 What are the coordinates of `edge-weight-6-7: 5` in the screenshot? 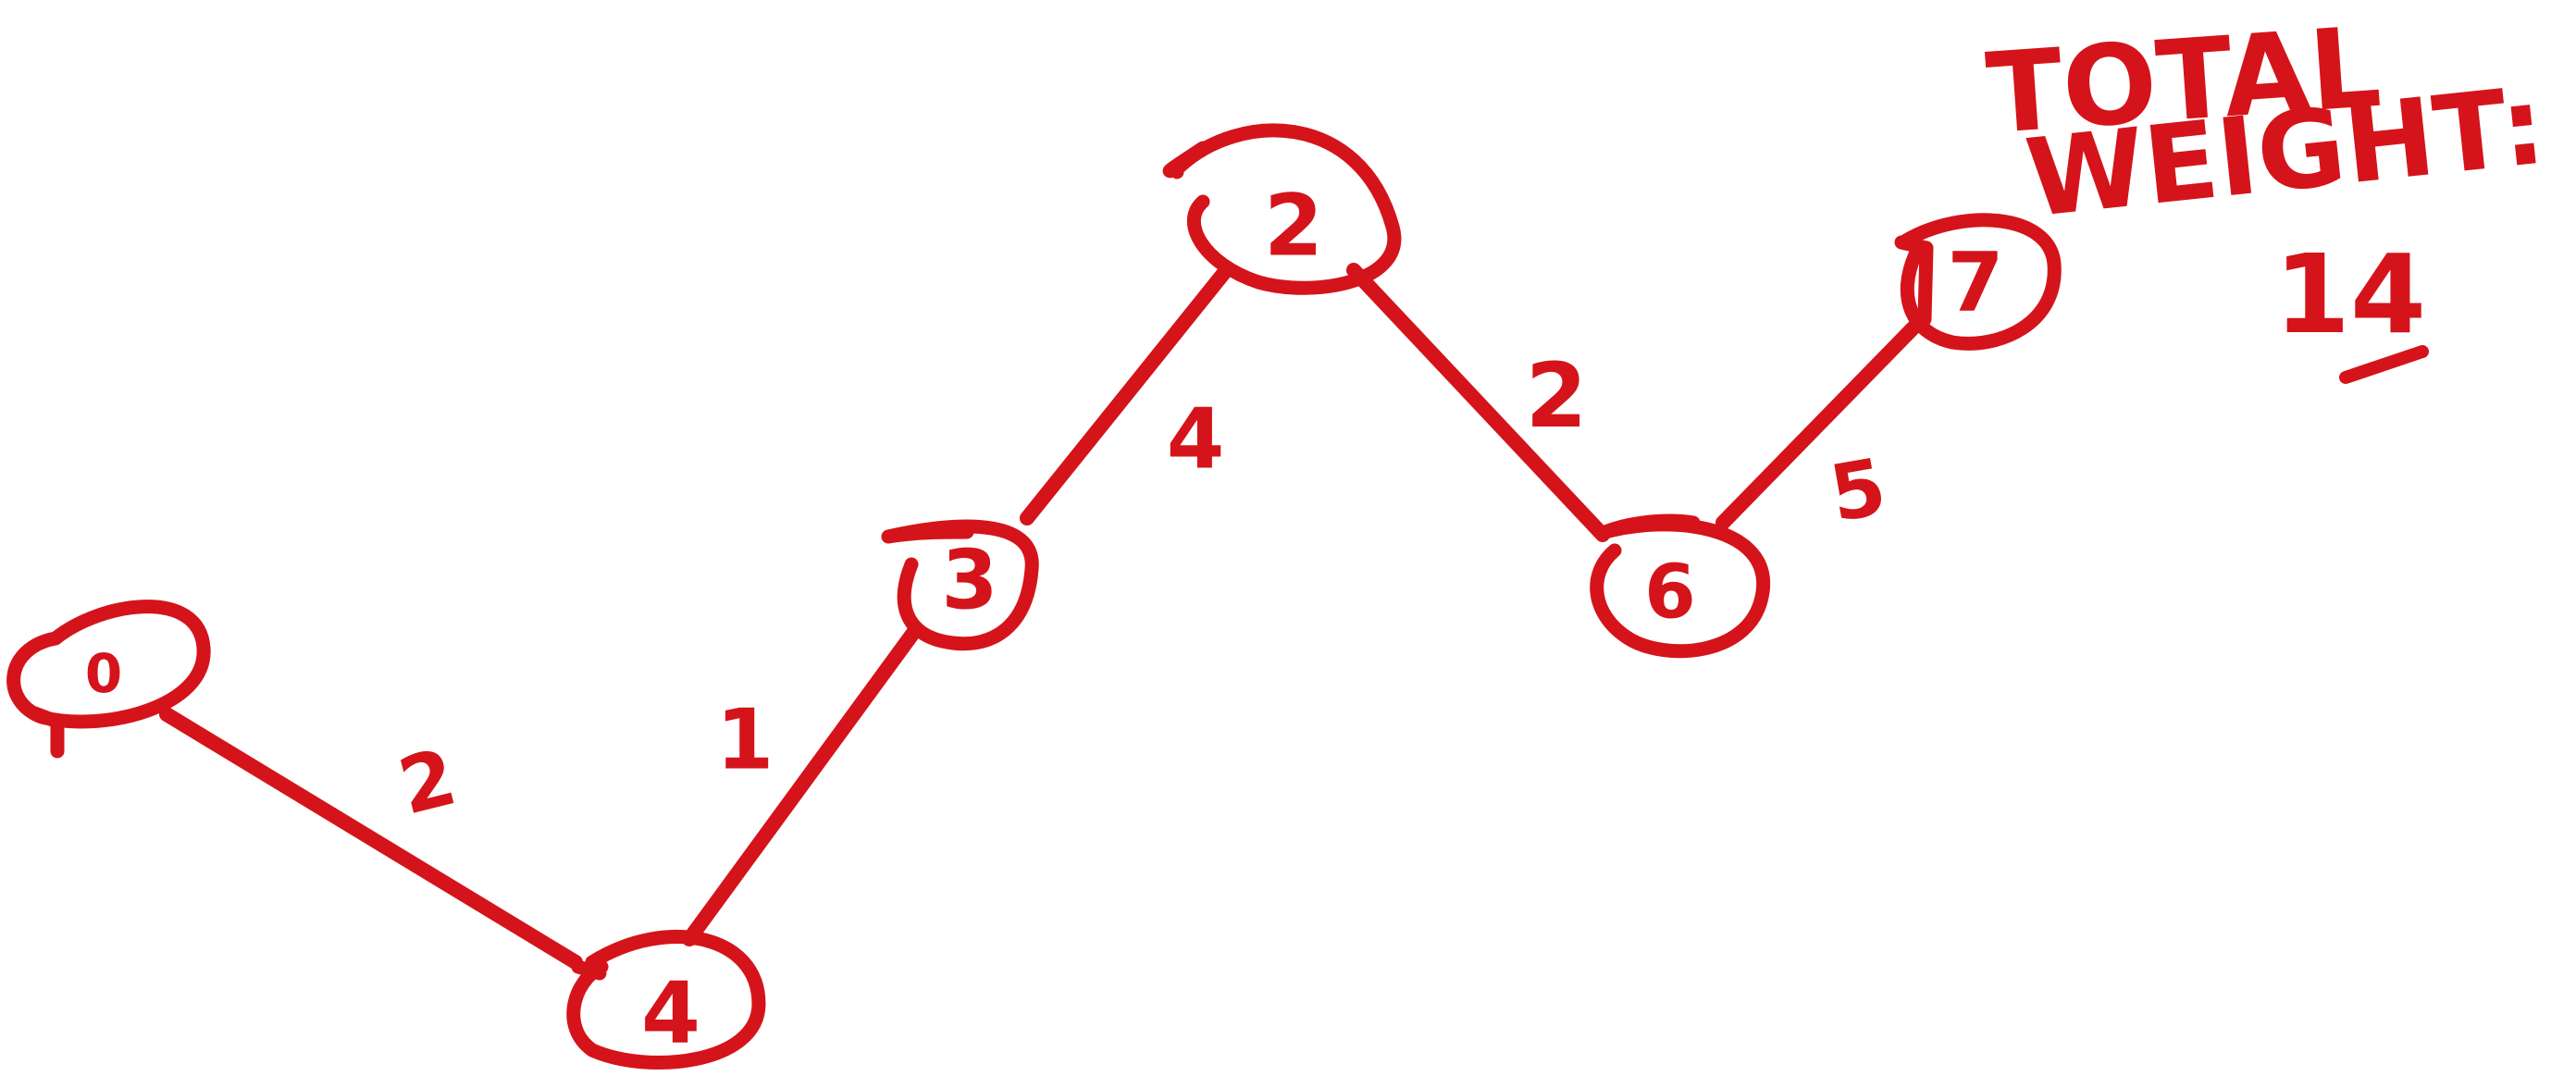 It's located at (1859, 491).